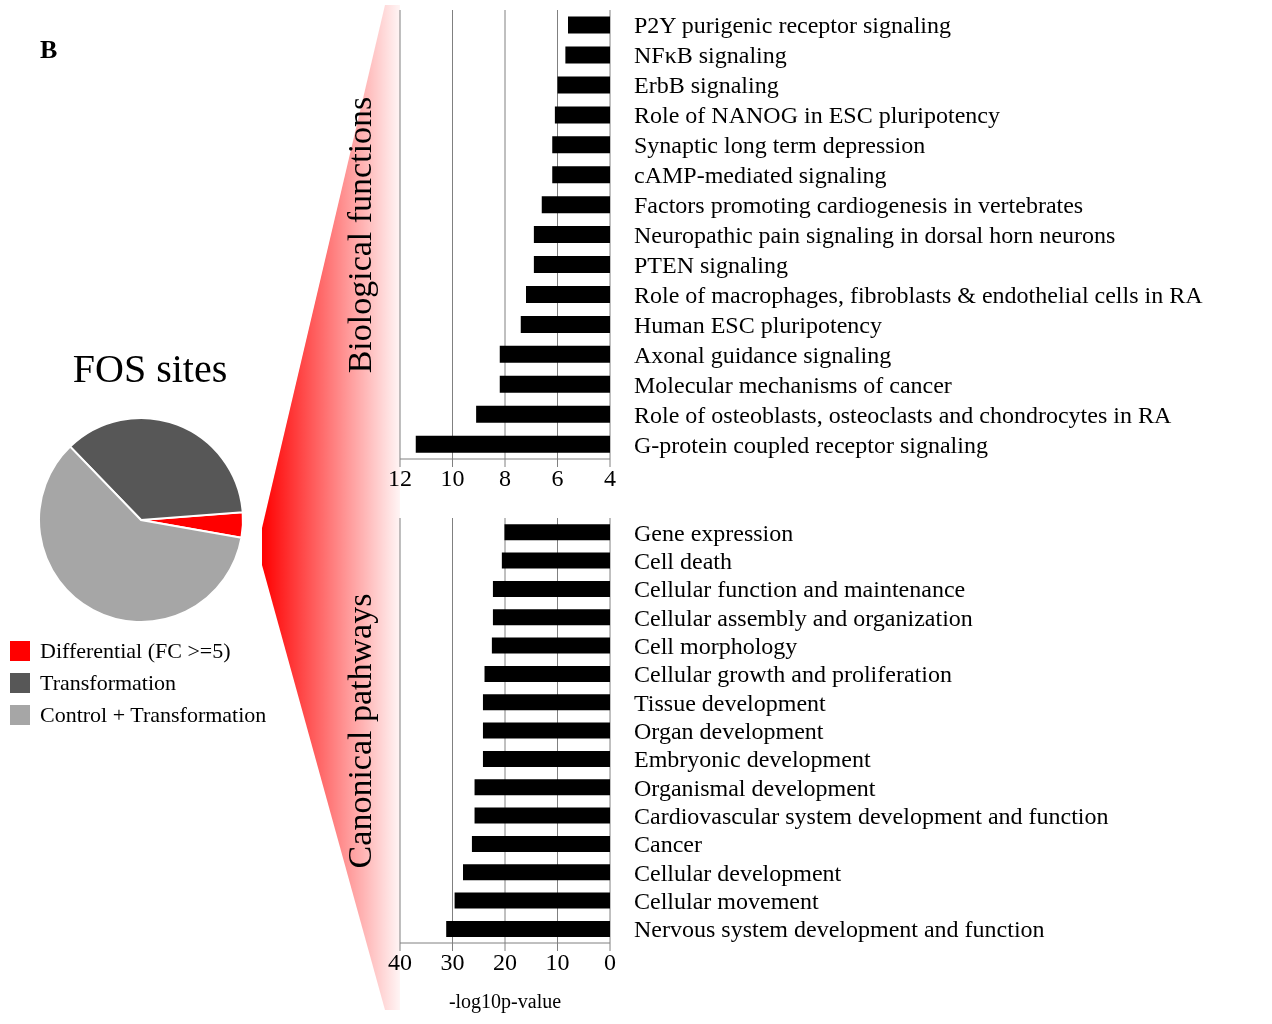 Image resolution: width=1272 pixels, height=1024 pixels. Describe the element at coordinates (839, 929) in the screenshot. I see `y-tick-label: Nervous system development and function` at that location.